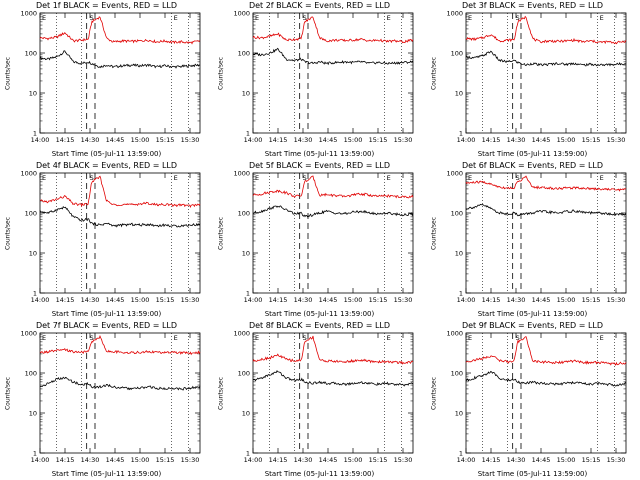 This screenshot has width=640, height=480. What do you see at coordinates (532, 165) in the screenshot?
I see `panel-title: Det 6f BLACK = Events, RED = LLD` at bounding box center [532, 165].